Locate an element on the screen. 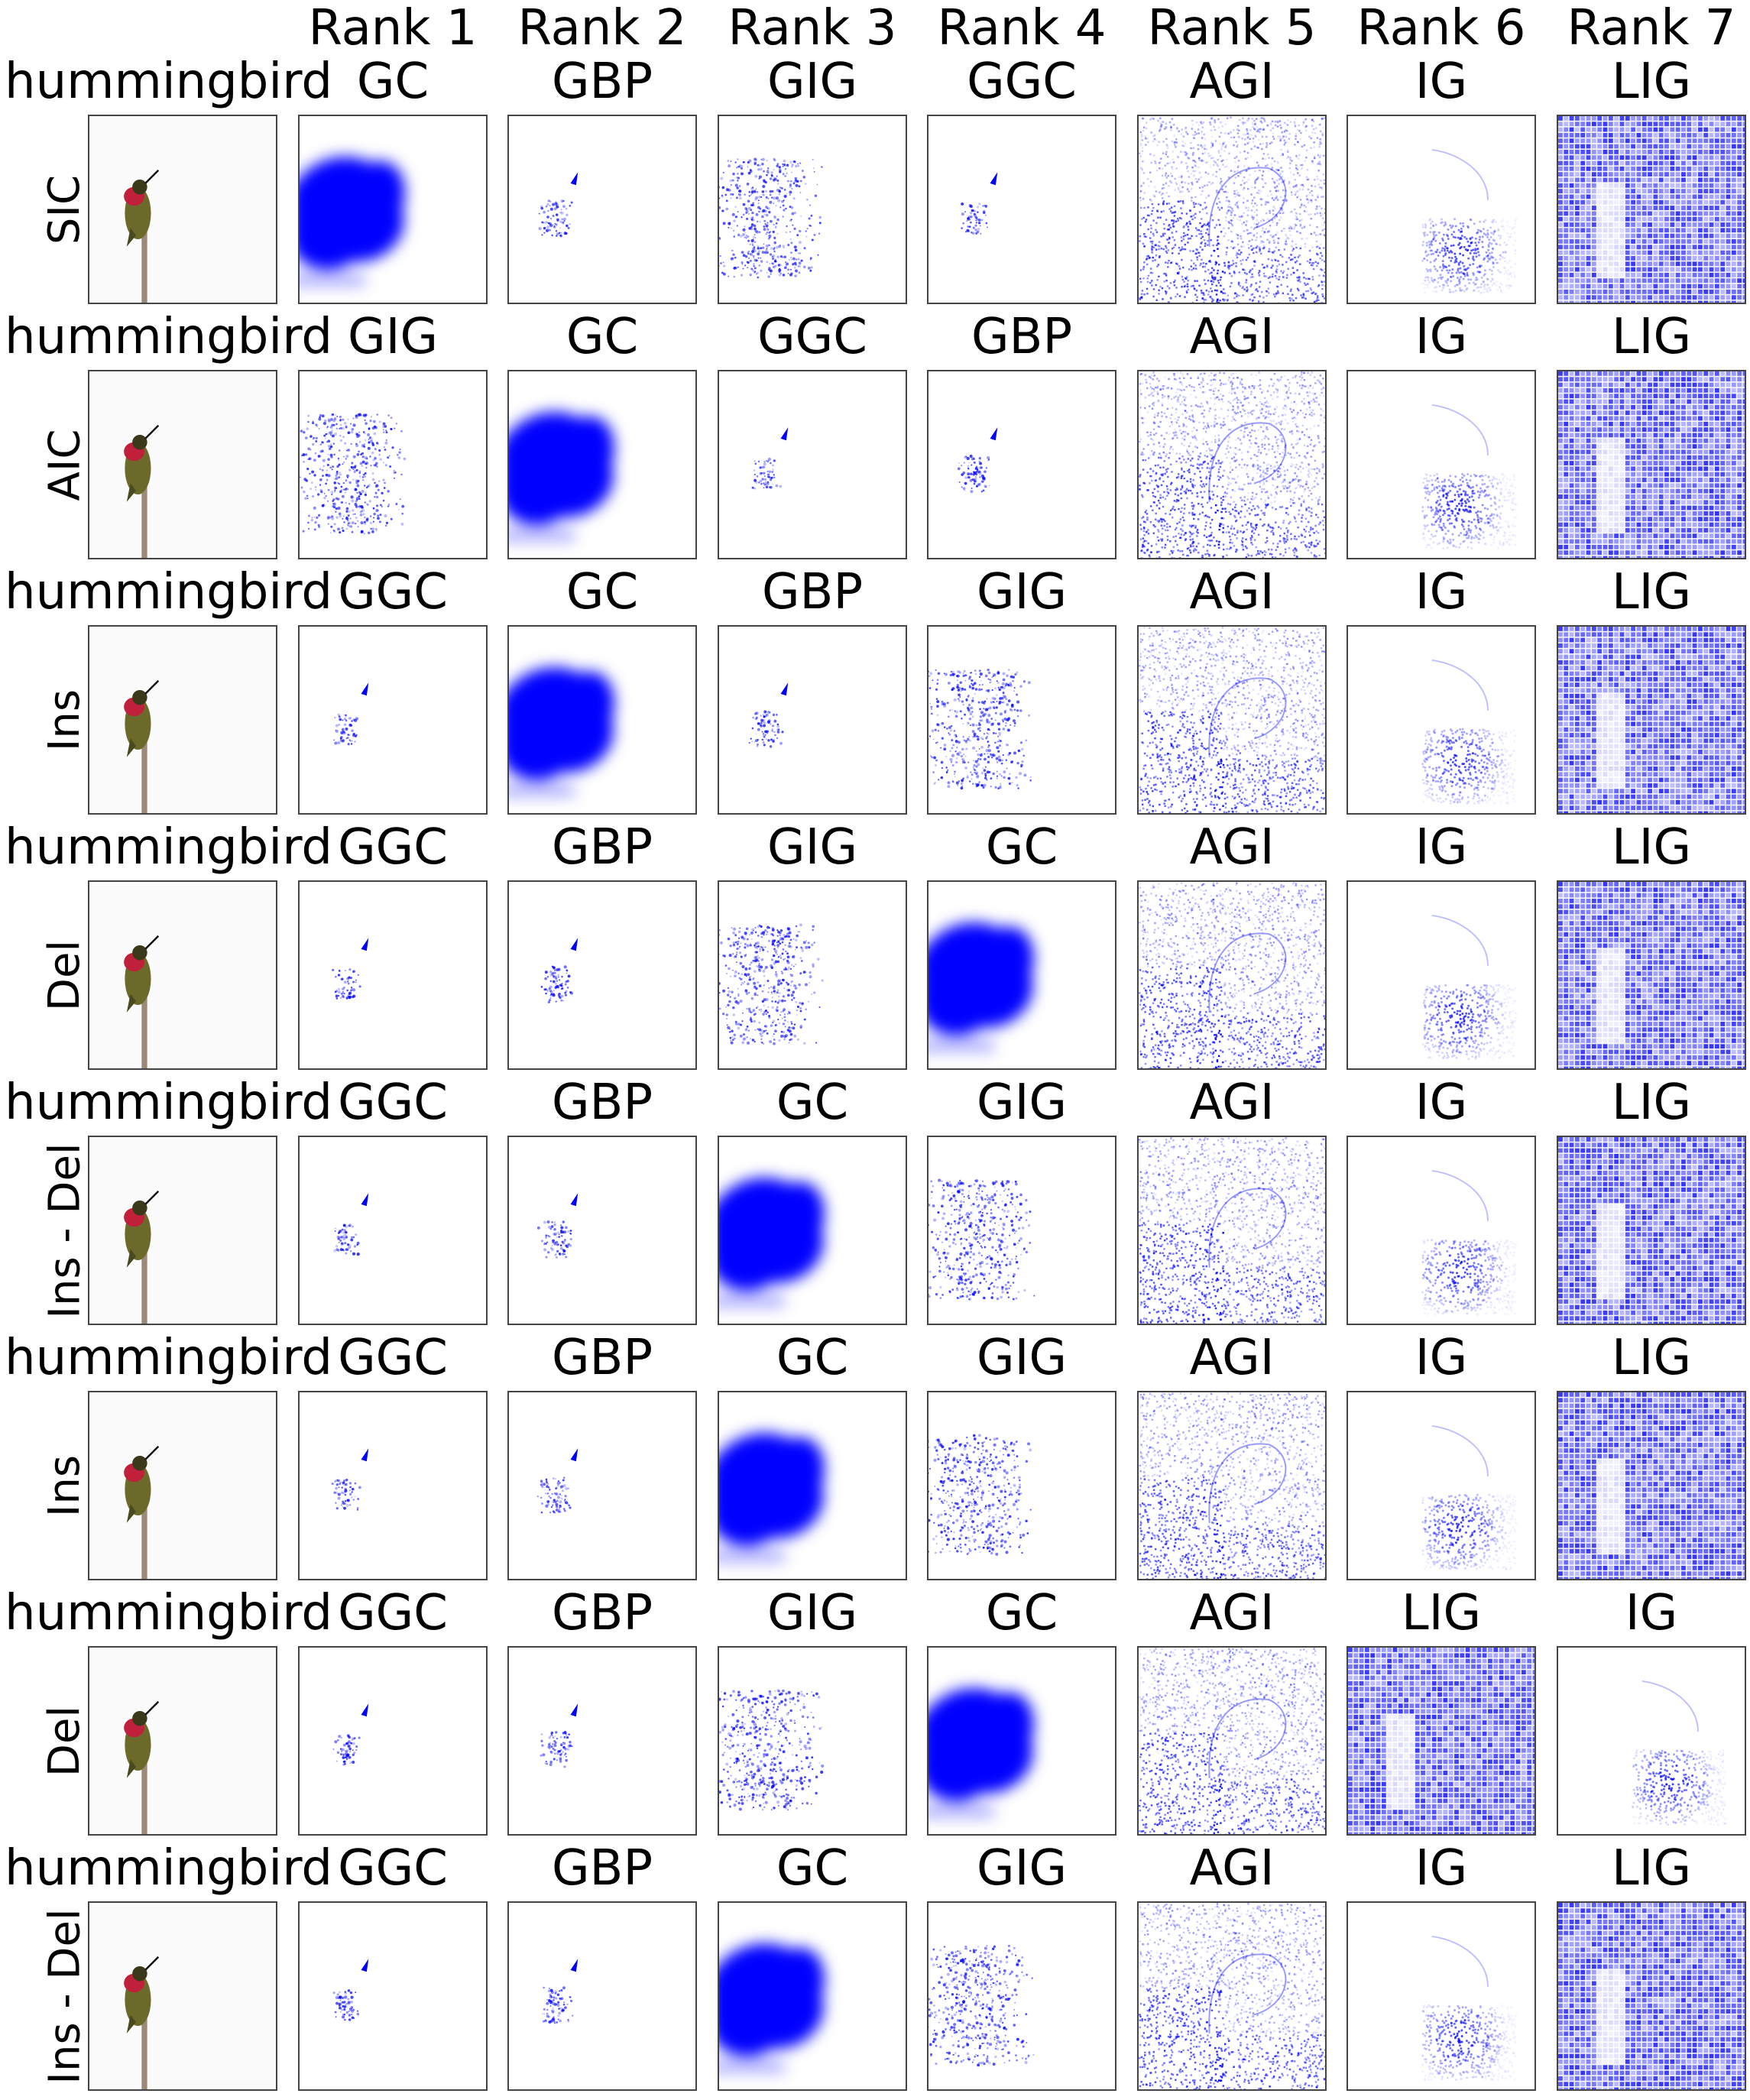 The height and width of the screenshot is (2100, 1750). rank-header-7: Rank 7 is located at coordinates (1649, 28).